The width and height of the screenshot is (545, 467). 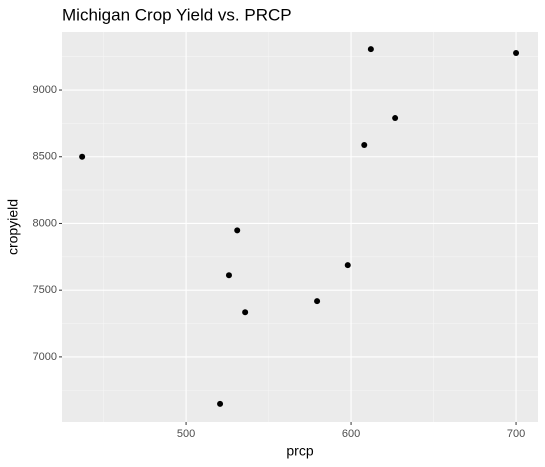 What do you see at coordinates (45, 290) in the screenshot?
I see `y-tick-label: 7500` at bounding box center [45, 290].